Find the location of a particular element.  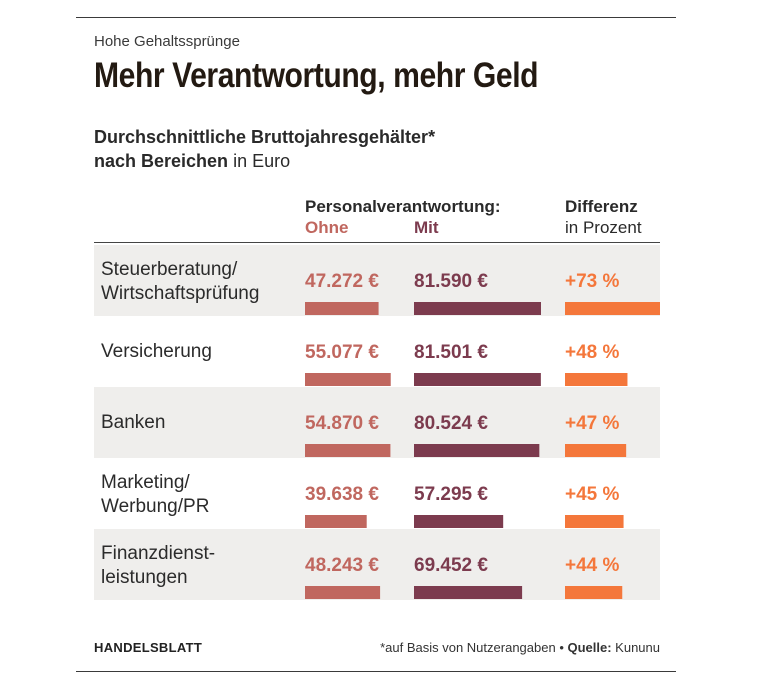

ohne-value-label: 39.638 € is located at coordinates (342, 494).